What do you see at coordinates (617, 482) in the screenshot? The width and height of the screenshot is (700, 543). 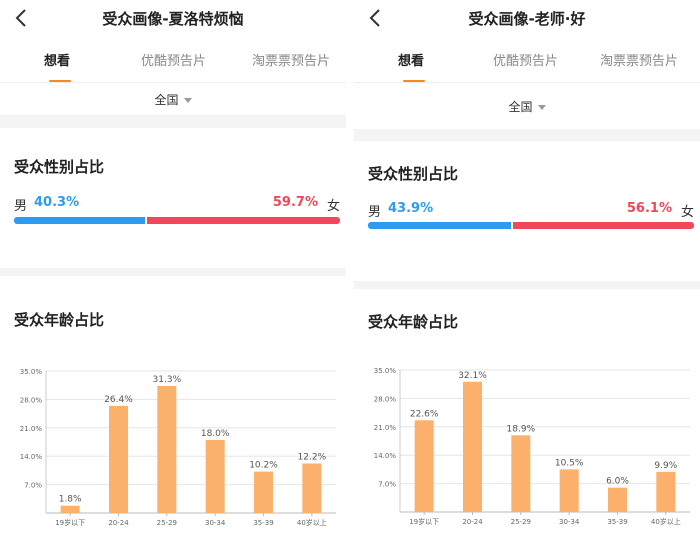 I see `bar-value-label: 6.0%` at bounding box center [617, 482].